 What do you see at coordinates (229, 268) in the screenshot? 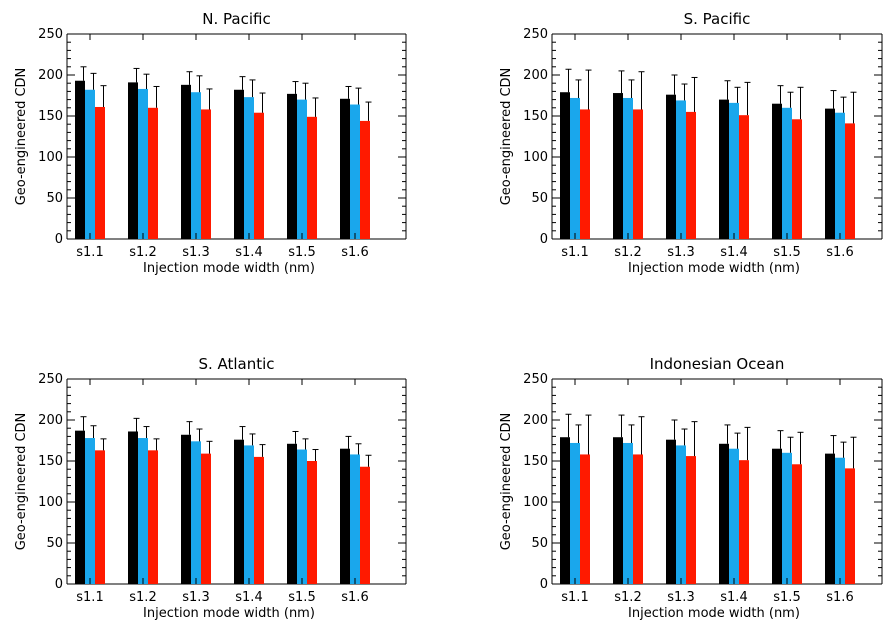
I see `x-axis-label: Injection mode width (nm)` at bounding box center [229, 268].